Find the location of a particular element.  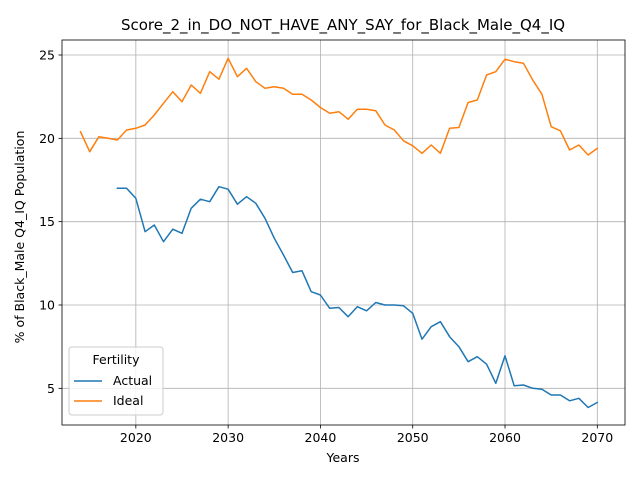

x-tick-label: 2040 is located at coordinates (321, 437).